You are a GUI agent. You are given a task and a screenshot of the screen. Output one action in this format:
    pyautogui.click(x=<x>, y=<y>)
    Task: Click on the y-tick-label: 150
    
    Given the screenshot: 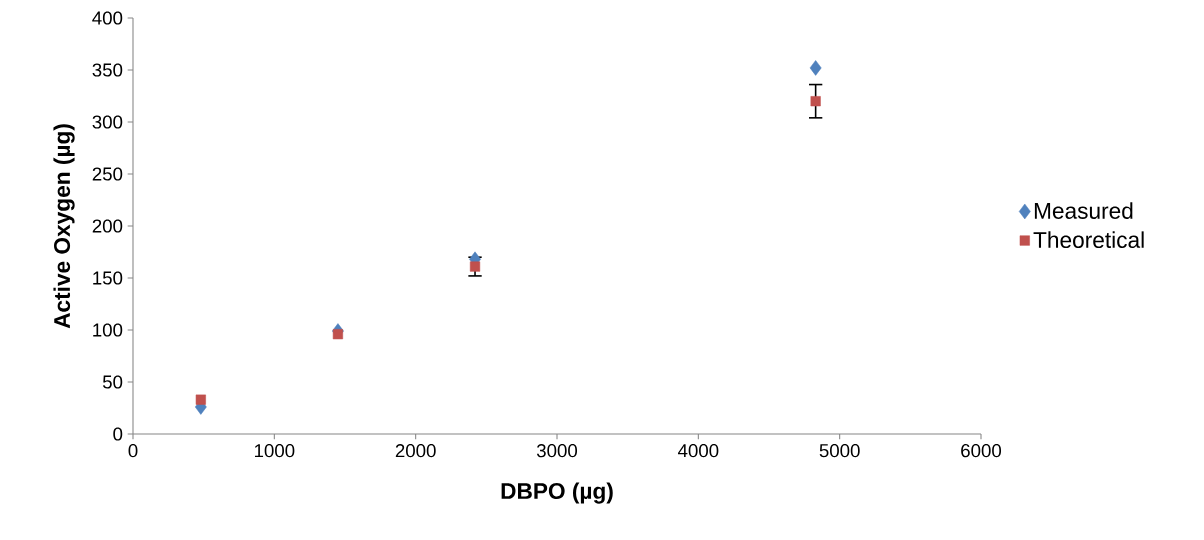 What is the action you would take?
    pyautogui.click(x=108, y=278)
    